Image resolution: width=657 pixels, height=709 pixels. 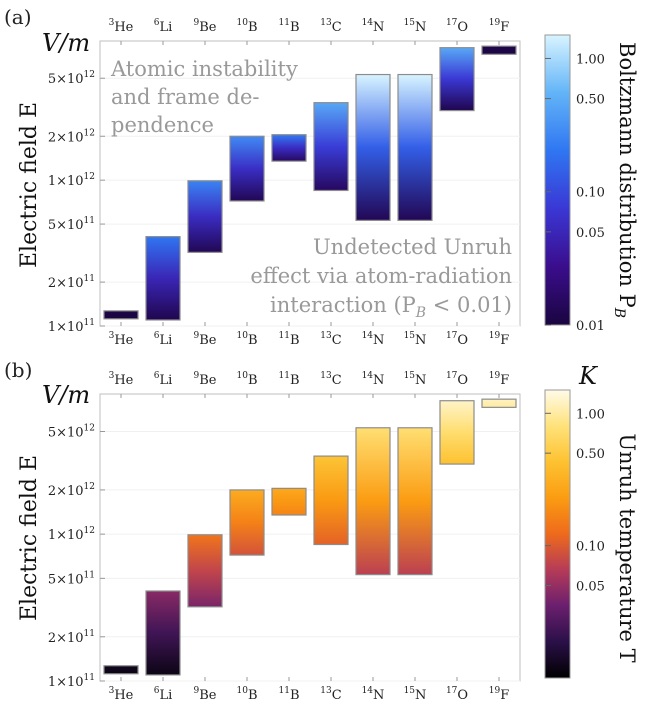 What do you see at coordinates (66, 43) in the screenshot?
I see `panel-a-unit-text: V/m` at bounding box center [66, 43].